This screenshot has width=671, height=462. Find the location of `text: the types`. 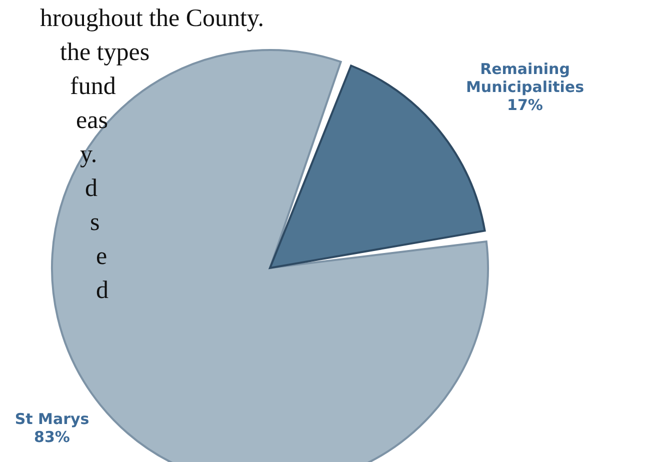

text: the types is located at coordinates (105, 52).